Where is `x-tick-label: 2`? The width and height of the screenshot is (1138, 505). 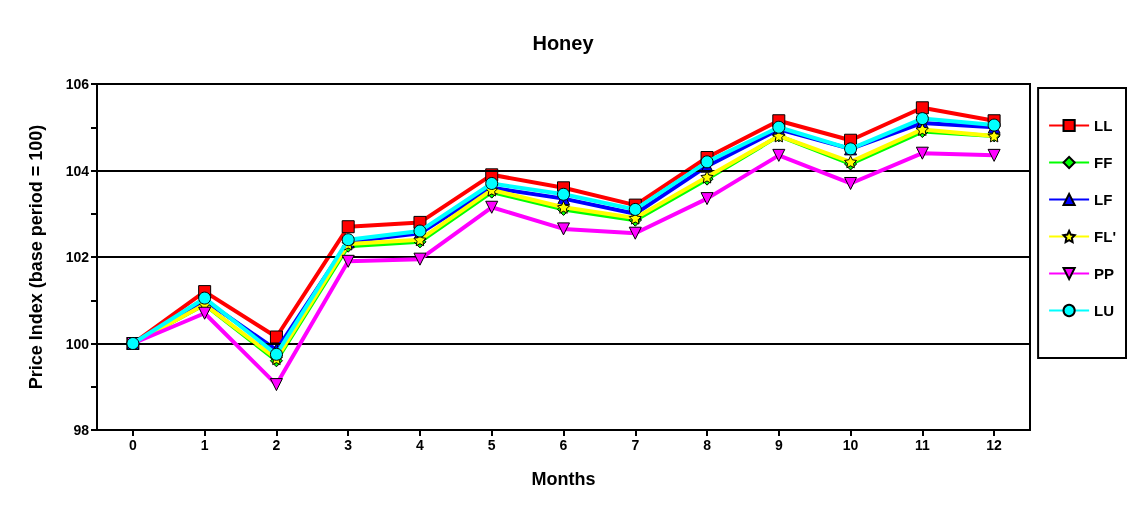
x-tick-label: 2 is located at coordinates (276, 445).